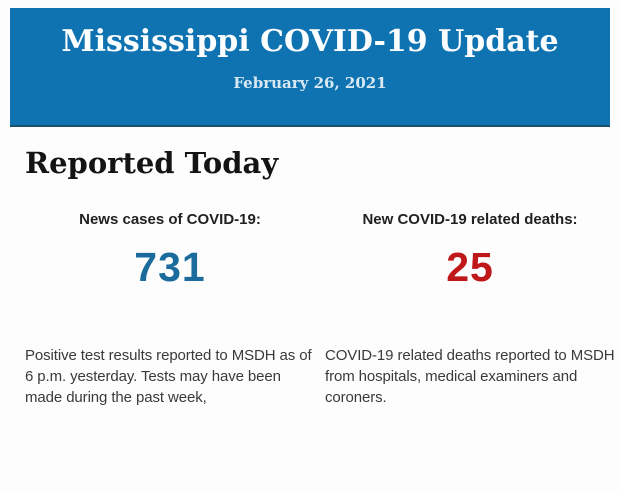 This screenshot has width=620, height=491. I want to click on new-cases-label: News cases of COVID-19:, so click(170, 219).